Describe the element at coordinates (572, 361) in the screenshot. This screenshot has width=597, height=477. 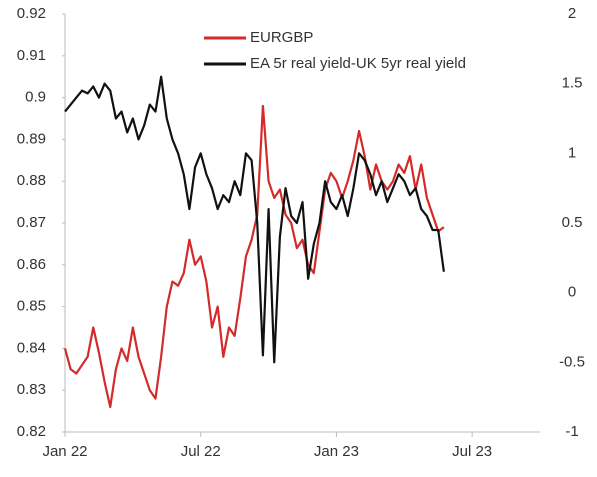
I see `y2-tick-label: -0.5` at that location.